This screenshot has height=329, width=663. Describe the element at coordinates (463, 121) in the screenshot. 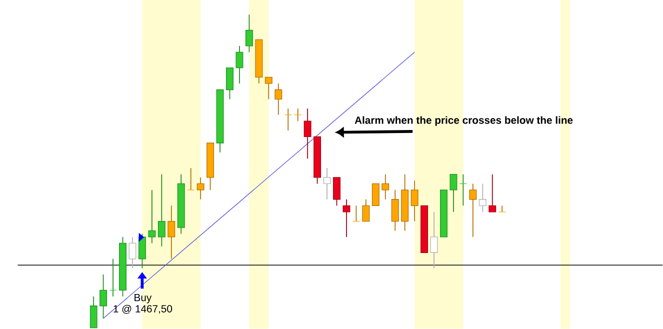

I see `annotation: Alarm when the price crosses below the line` at that location.